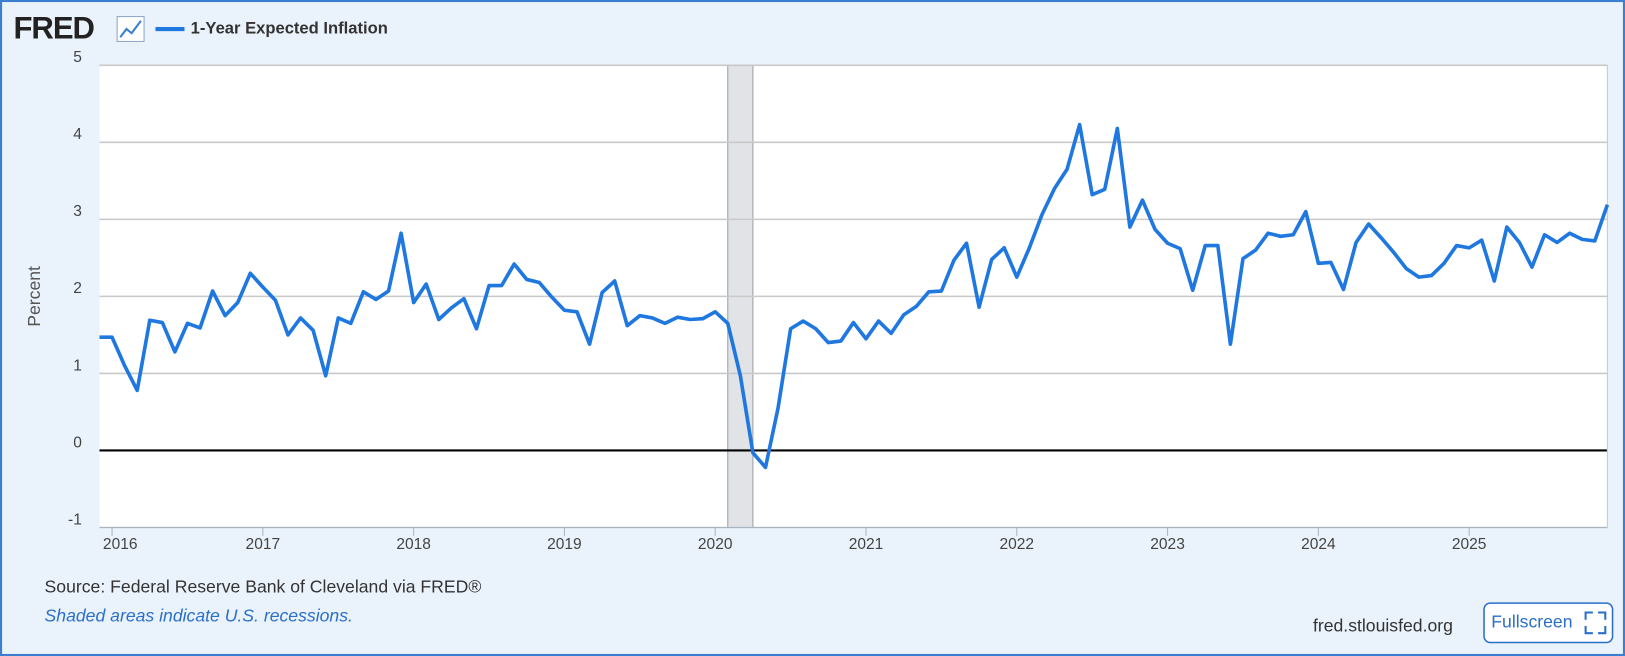 This screenshot has height=656, width=1625. Describe the element at coordinates (77, 442) in the screenshot. I see `y-tick-label: 0` at that location.